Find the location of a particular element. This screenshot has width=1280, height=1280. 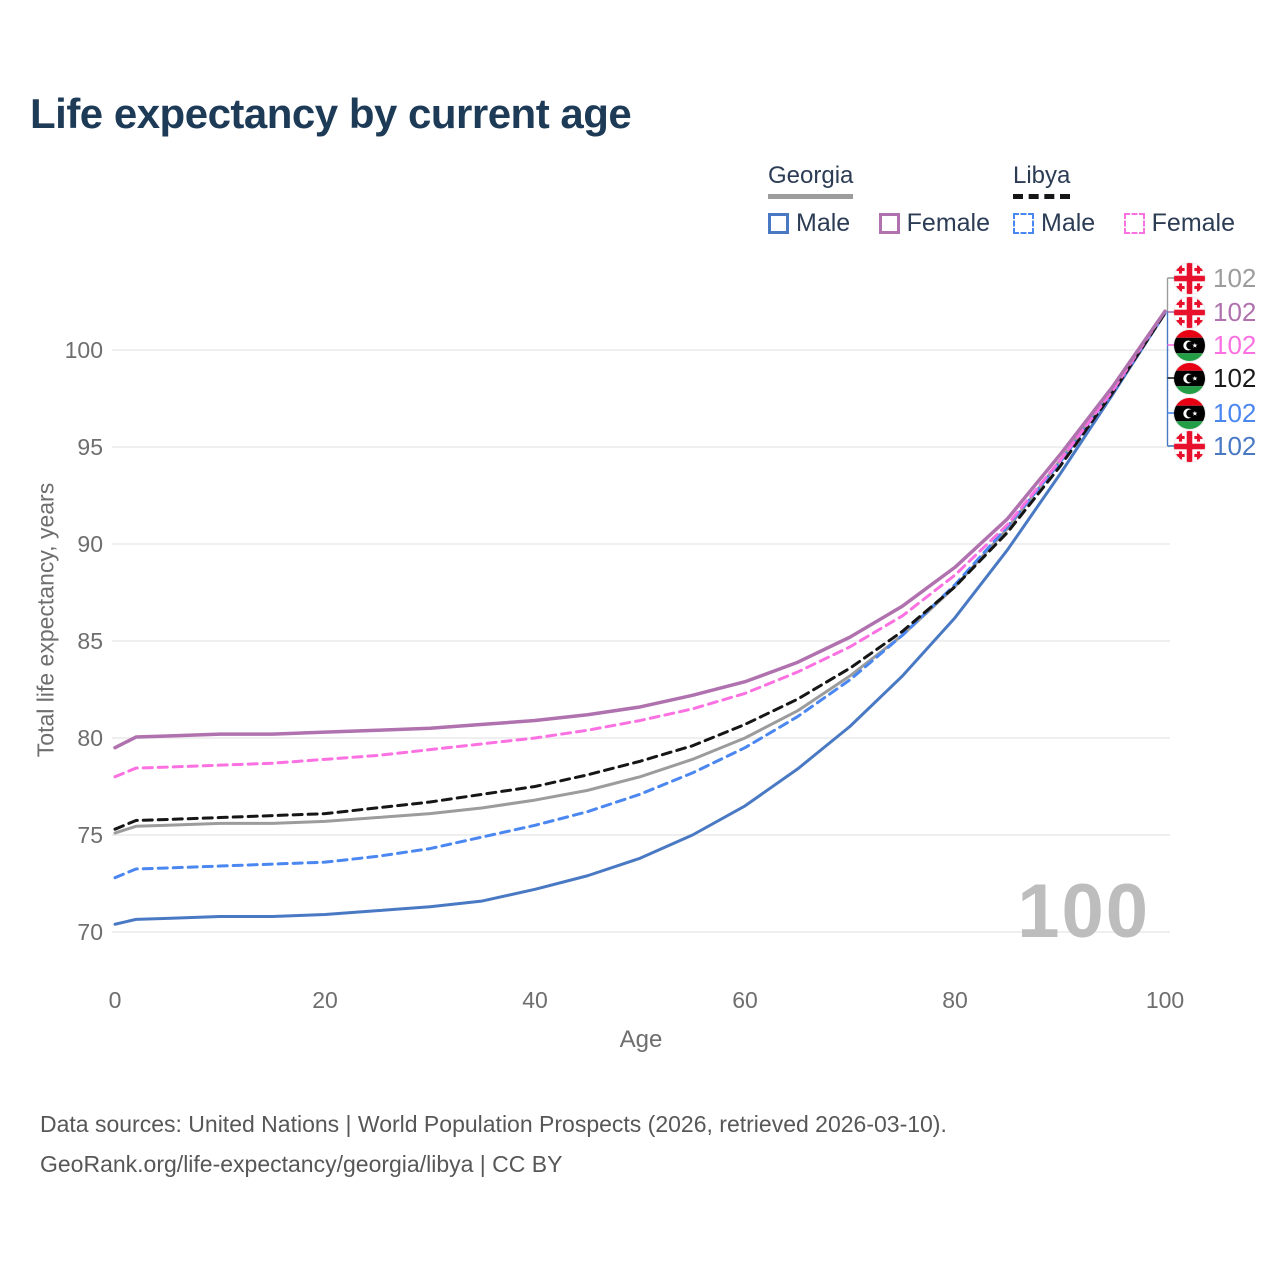

y-tick-85: 85 is located at coordinates (90, 641).